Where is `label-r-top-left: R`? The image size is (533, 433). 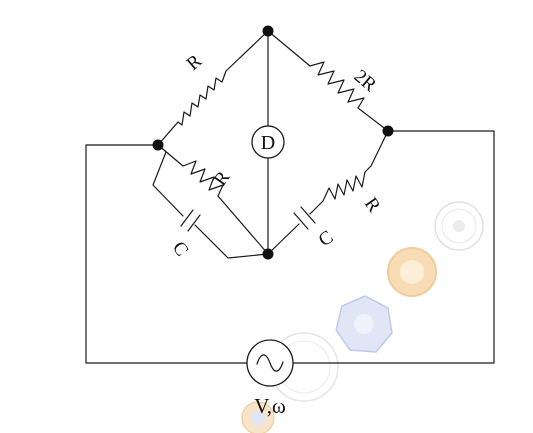 label-r-top-left: R is located at coordinates (194, 62).